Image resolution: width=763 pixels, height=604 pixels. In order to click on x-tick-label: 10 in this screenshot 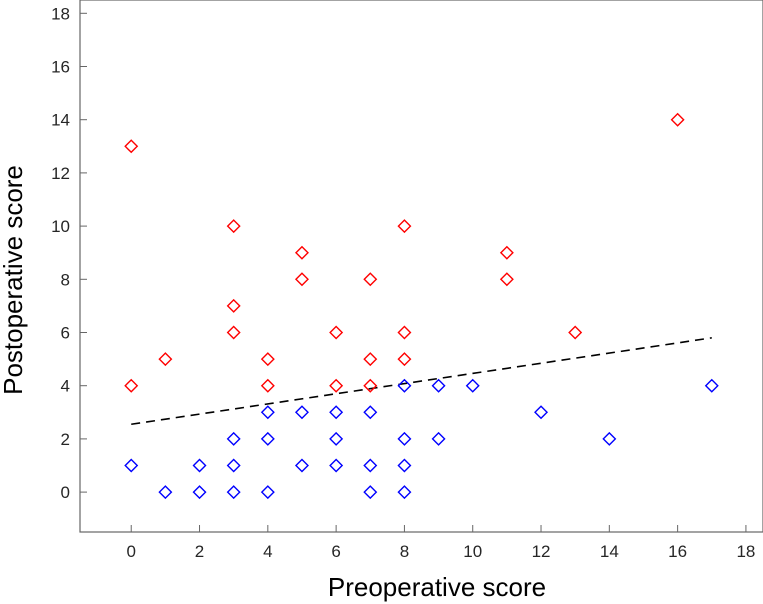, I will do `click(472, 551)`.